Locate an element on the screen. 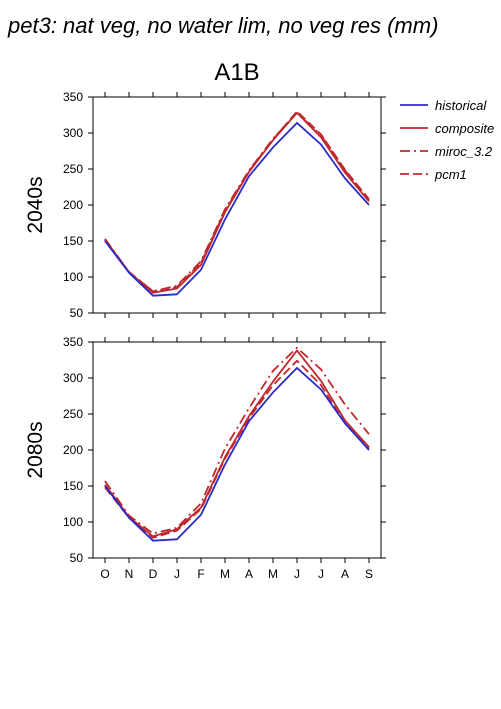 The width and height of the screenshot is (501, 709). legend-label-composite: composite is located at coordinates (464, 128).